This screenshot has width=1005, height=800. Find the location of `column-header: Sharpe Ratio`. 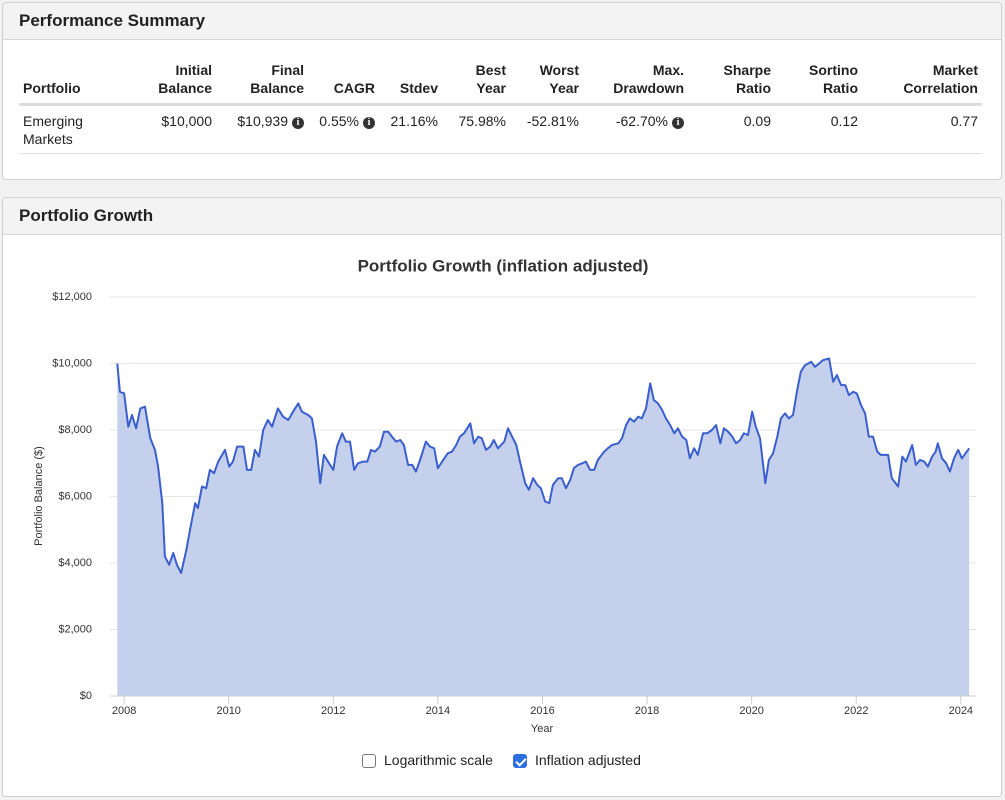

column-header: Sharpe Ratio is located at coordinates (731, 82).